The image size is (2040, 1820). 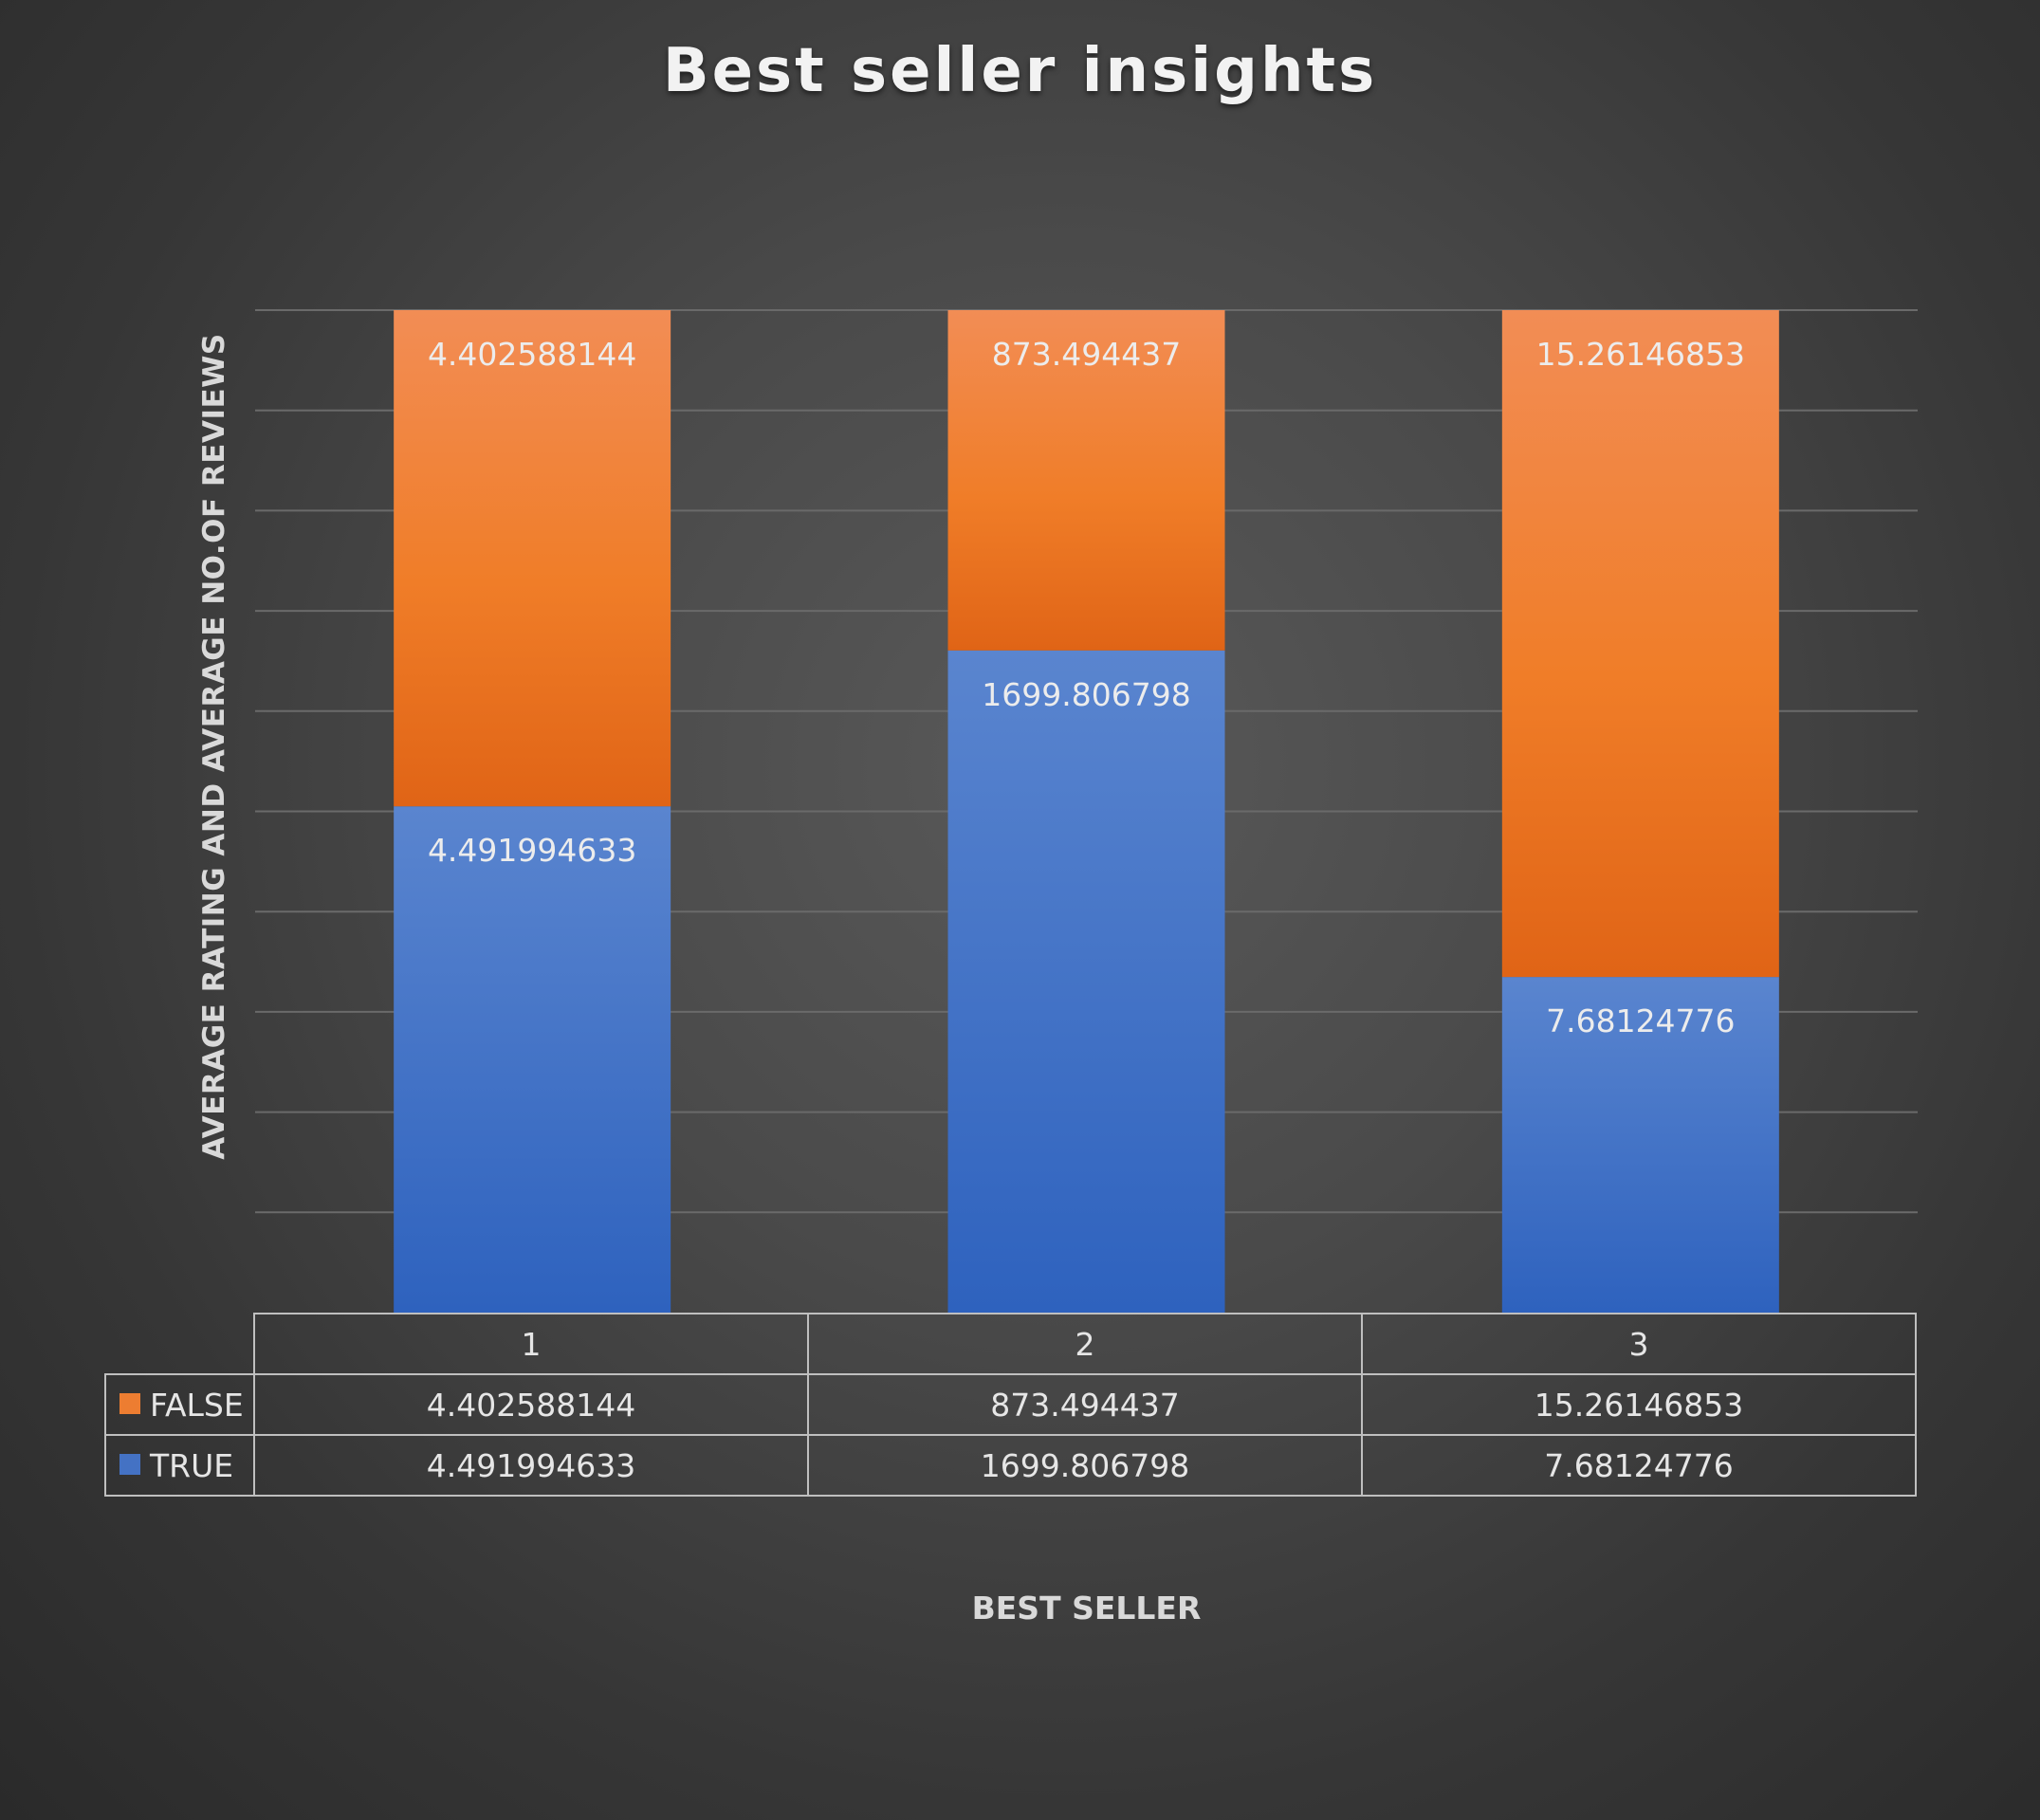 I want to click on data-label-true-3: 7.68124776, so click(x=1640, y=1021).